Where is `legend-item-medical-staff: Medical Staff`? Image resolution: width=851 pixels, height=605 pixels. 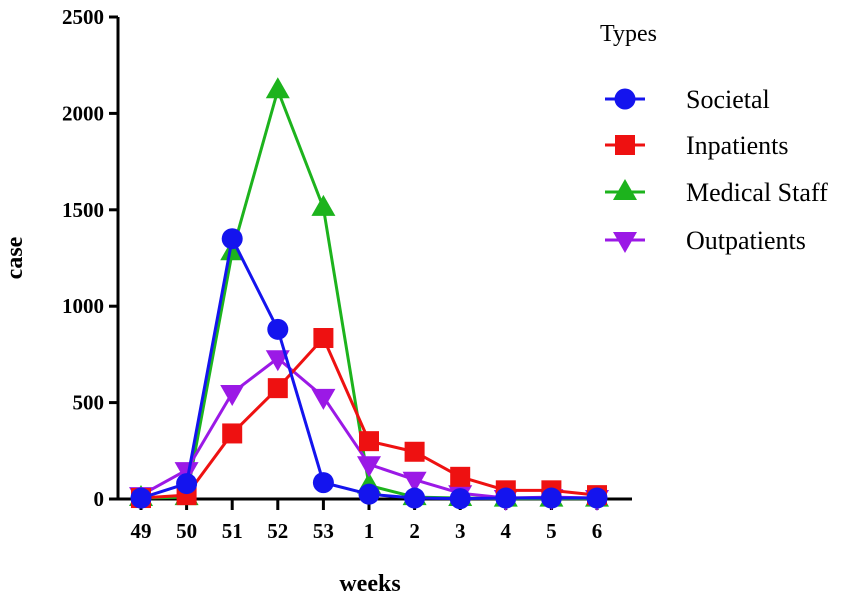
legend-item-medical-staff: Medical Staff is located at coordinates (716, 192).